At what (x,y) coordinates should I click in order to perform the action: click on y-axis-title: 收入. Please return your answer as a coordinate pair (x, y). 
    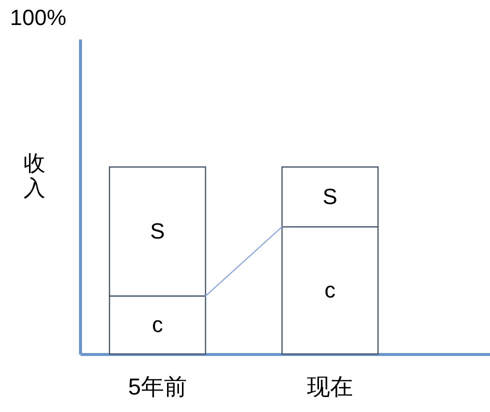
    Looking at the image, I should click on (35, 175).